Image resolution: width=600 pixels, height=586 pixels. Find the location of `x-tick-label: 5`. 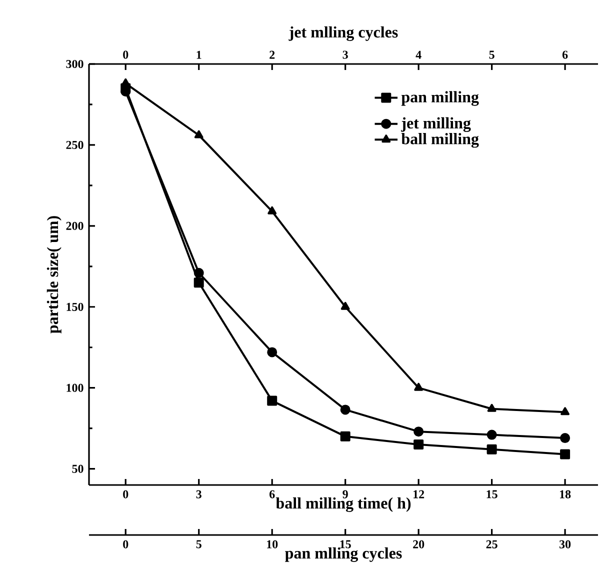

x-tick-label: 5 is located at coordinates (199, 544).